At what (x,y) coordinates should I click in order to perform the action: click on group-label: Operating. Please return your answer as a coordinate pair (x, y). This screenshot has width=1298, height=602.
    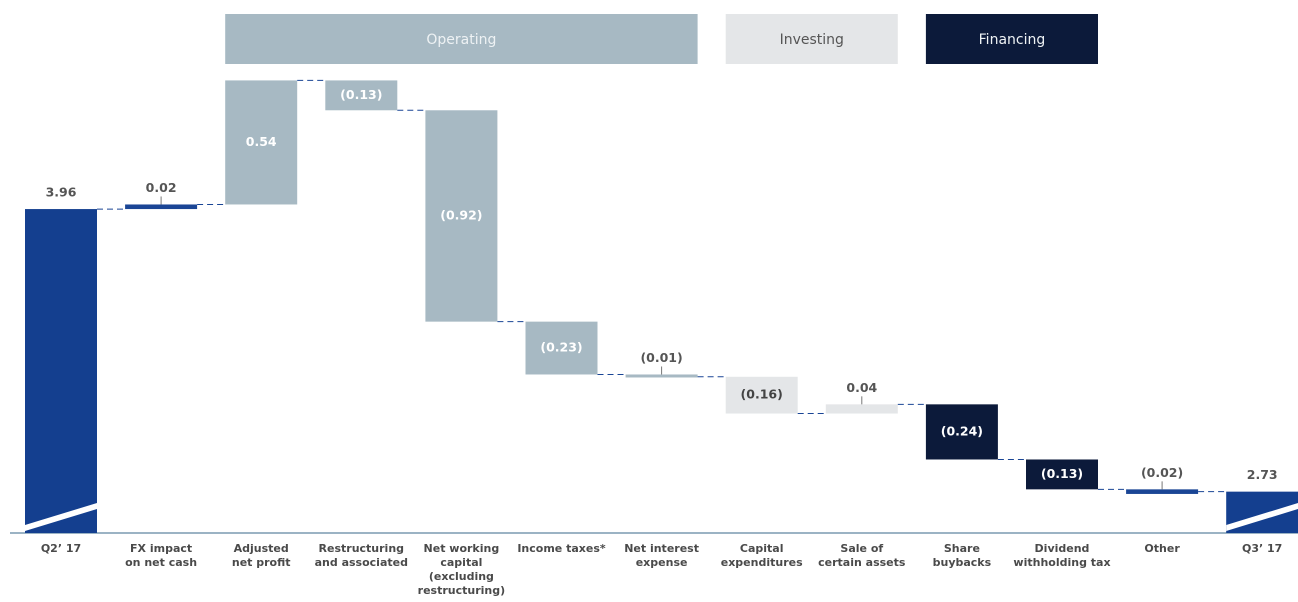
    Looking at the image, I should click on (461, 40).